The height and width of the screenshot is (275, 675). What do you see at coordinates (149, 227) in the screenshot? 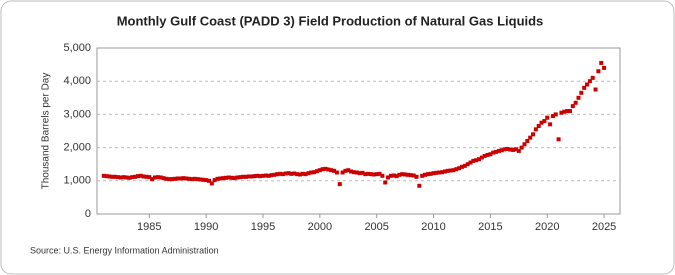
I see `x-tick-label: 1985` at bounding box center [149, 227].